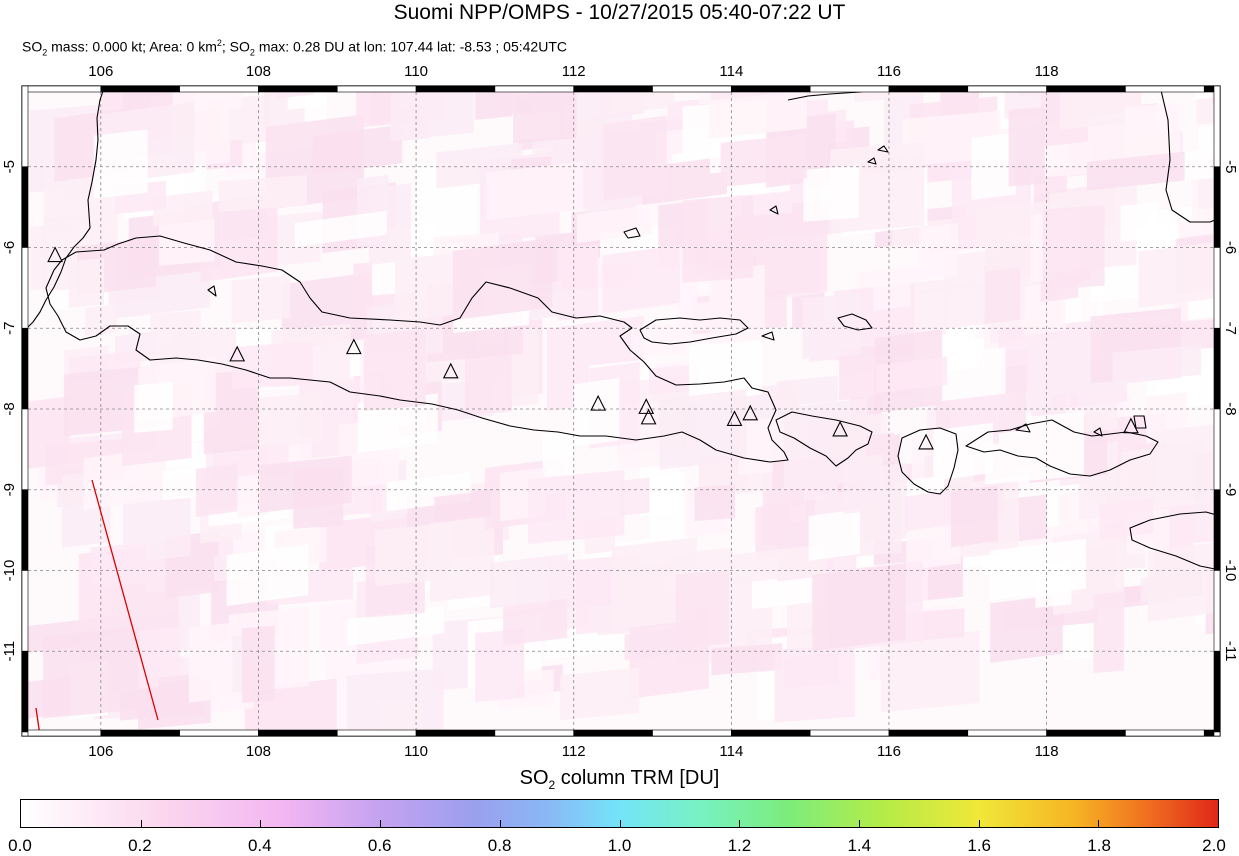  Describe the element at coordinates (889, 71) in the screenshot. I see `lon-tick-label-top: 116` at that location.